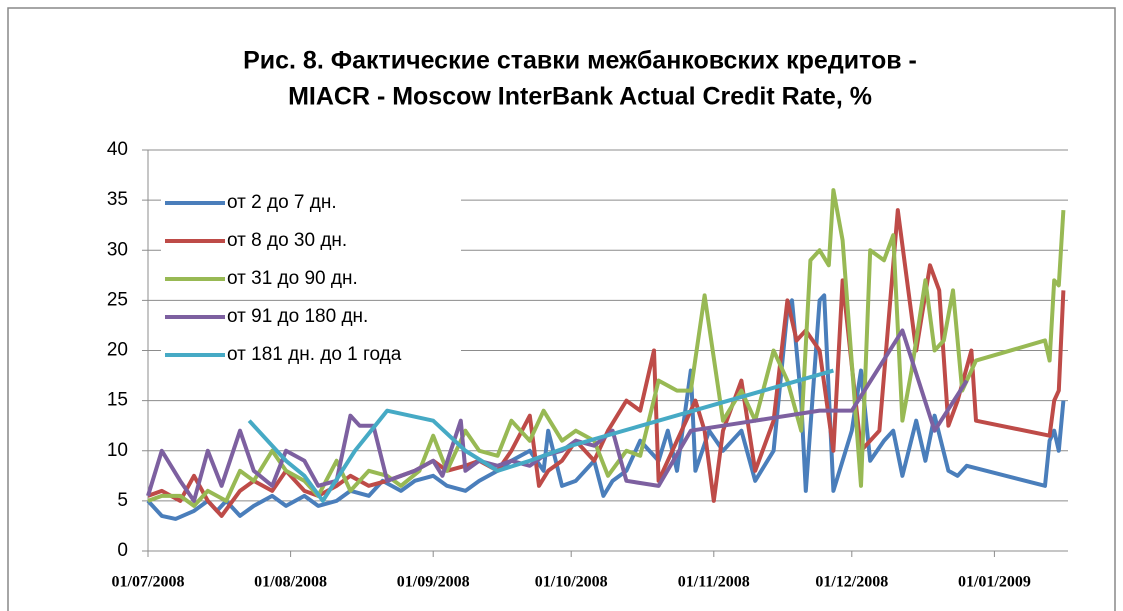 The height and width of the screenshot is (611, 1123). I want to click on legend-label: от 91 до 180 дн., so click(297, 316).